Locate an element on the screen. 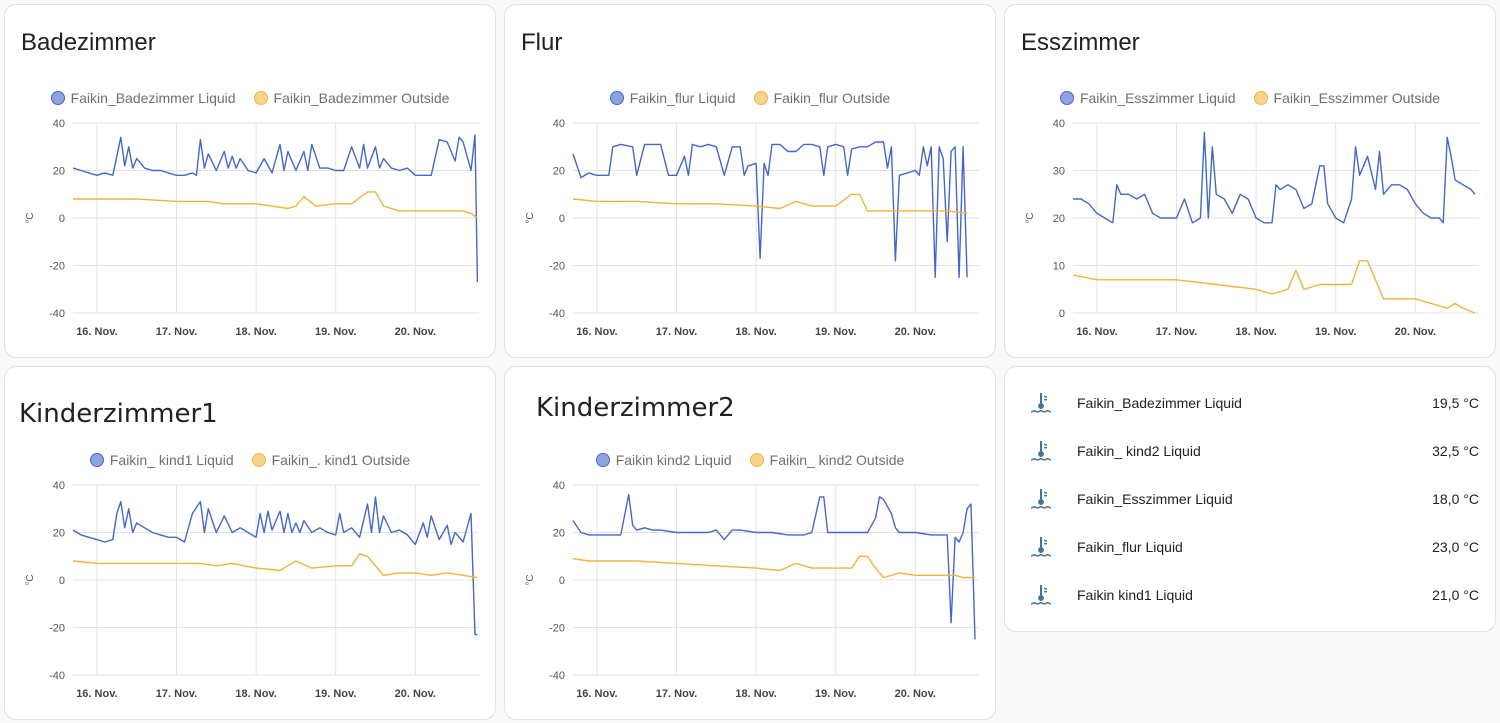  entity-name: Faikin_Esszimmer Liquid is located at coordinates (1155, 499).